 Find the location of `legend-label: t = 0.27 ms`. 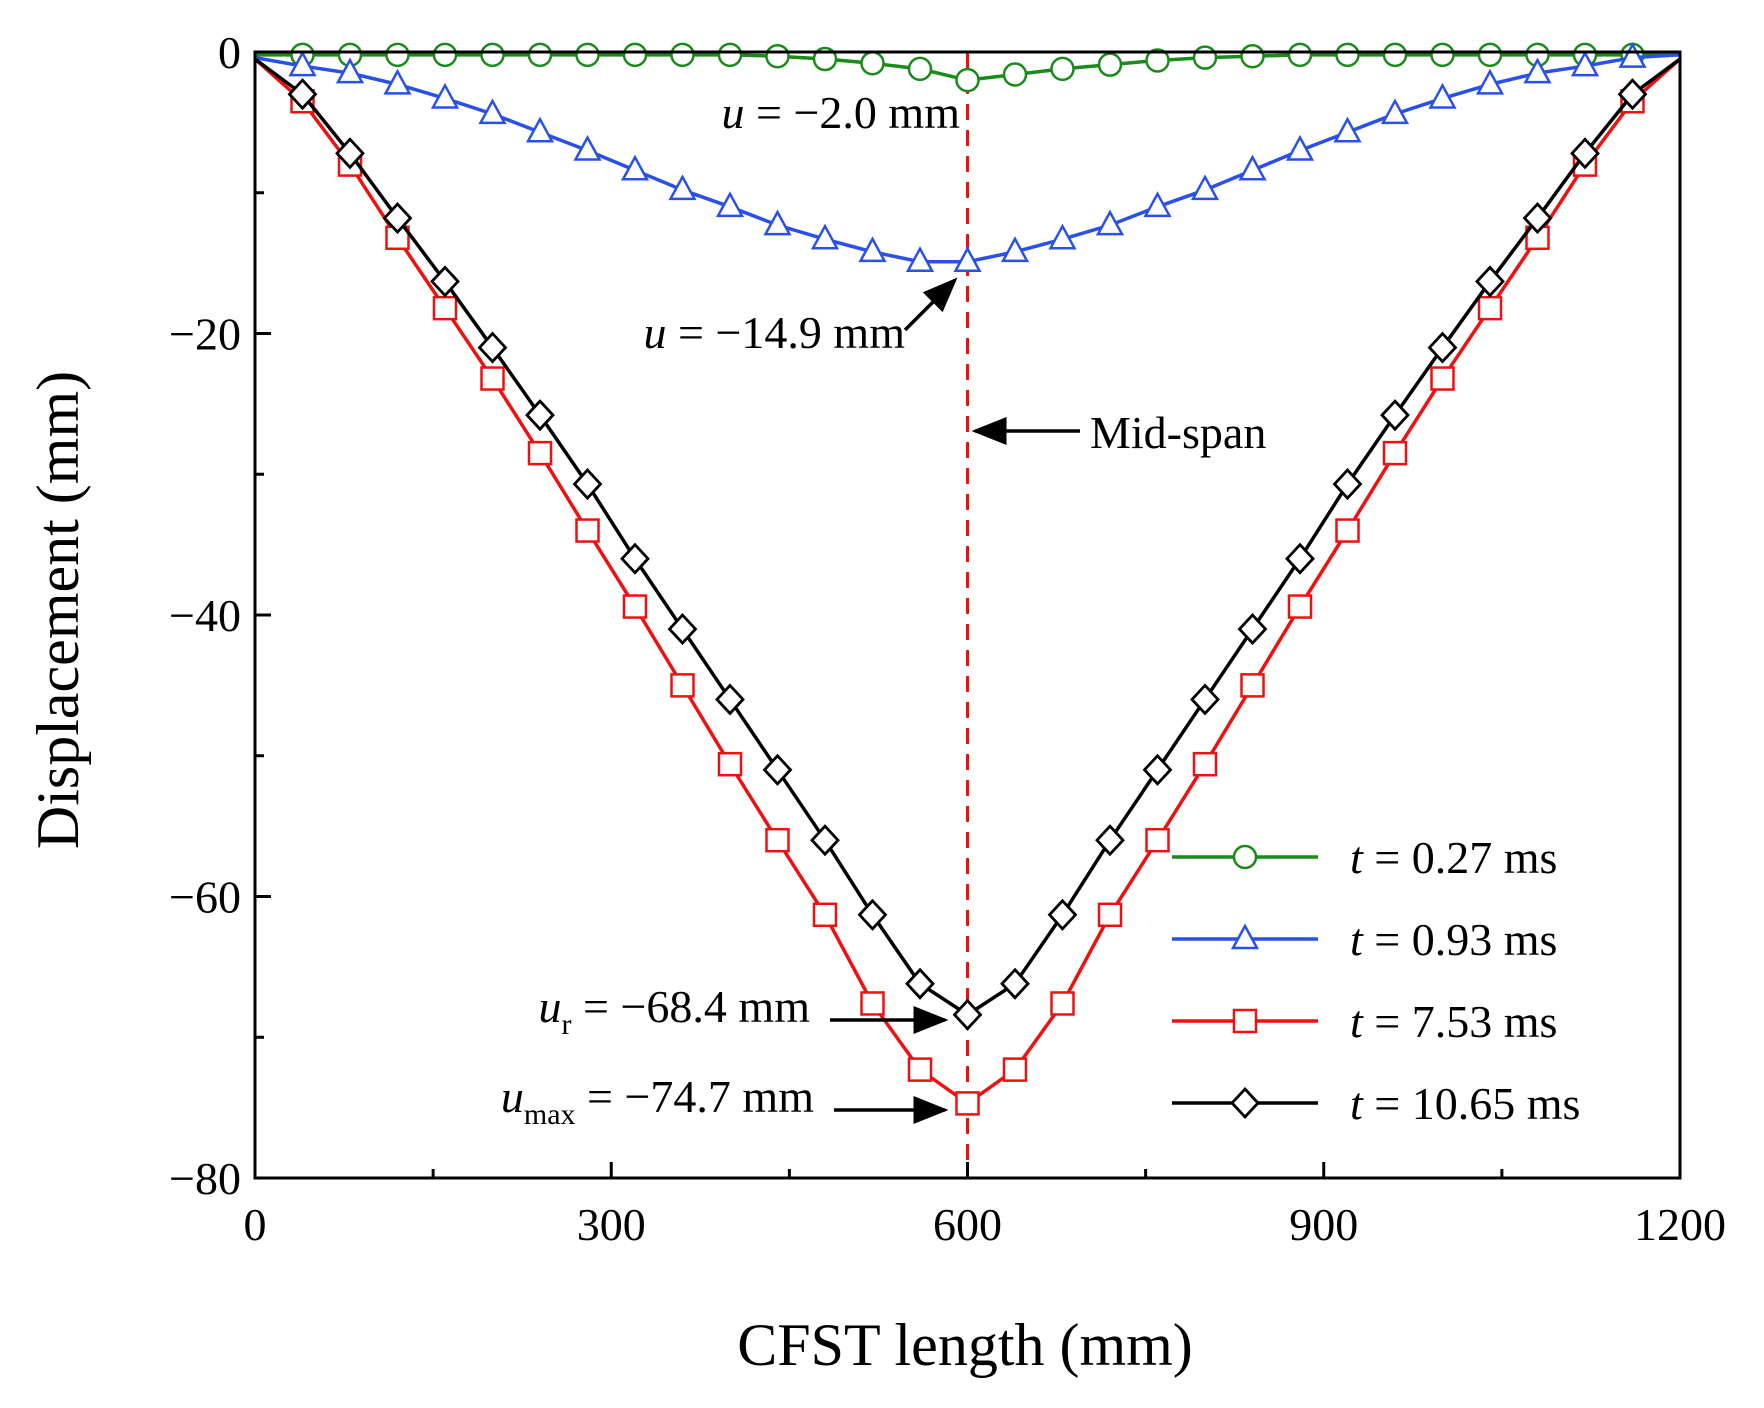

legend-label: t = 0.27 ms is located at coordinates (1453, 857).